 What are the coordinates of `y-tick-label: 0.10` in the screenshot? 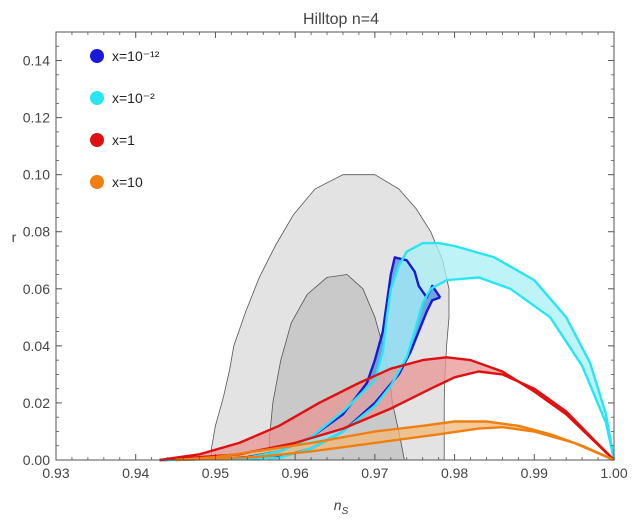 It's located at (36, 175).